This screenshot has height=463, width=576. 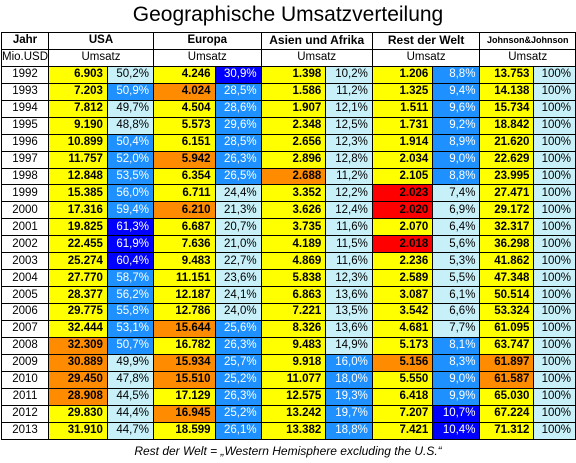 What do you see at coordinates (402, 91) in the screenshot?
I see `value-cell: 1.325` at bounding box center [402, 91].